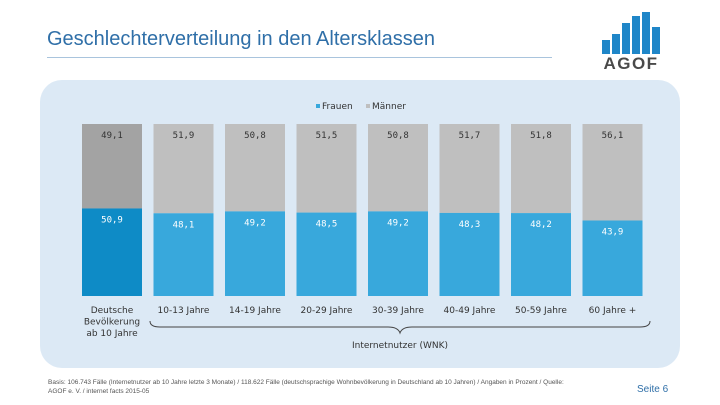 The image size is (720, 405). I want to click on category-label-7: 60 Jahre +, so click(613, 311).